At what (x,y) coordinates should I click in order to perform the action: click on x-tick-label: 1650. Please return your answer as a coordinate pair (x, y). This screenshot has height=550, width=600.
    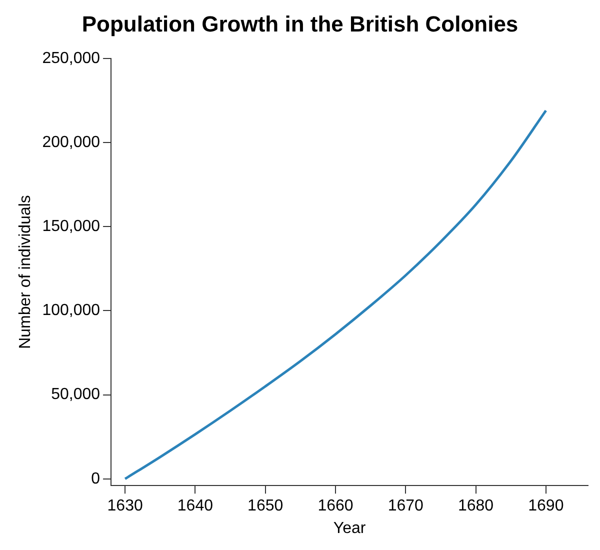
    Looking at the image, I should click on (266, 506).